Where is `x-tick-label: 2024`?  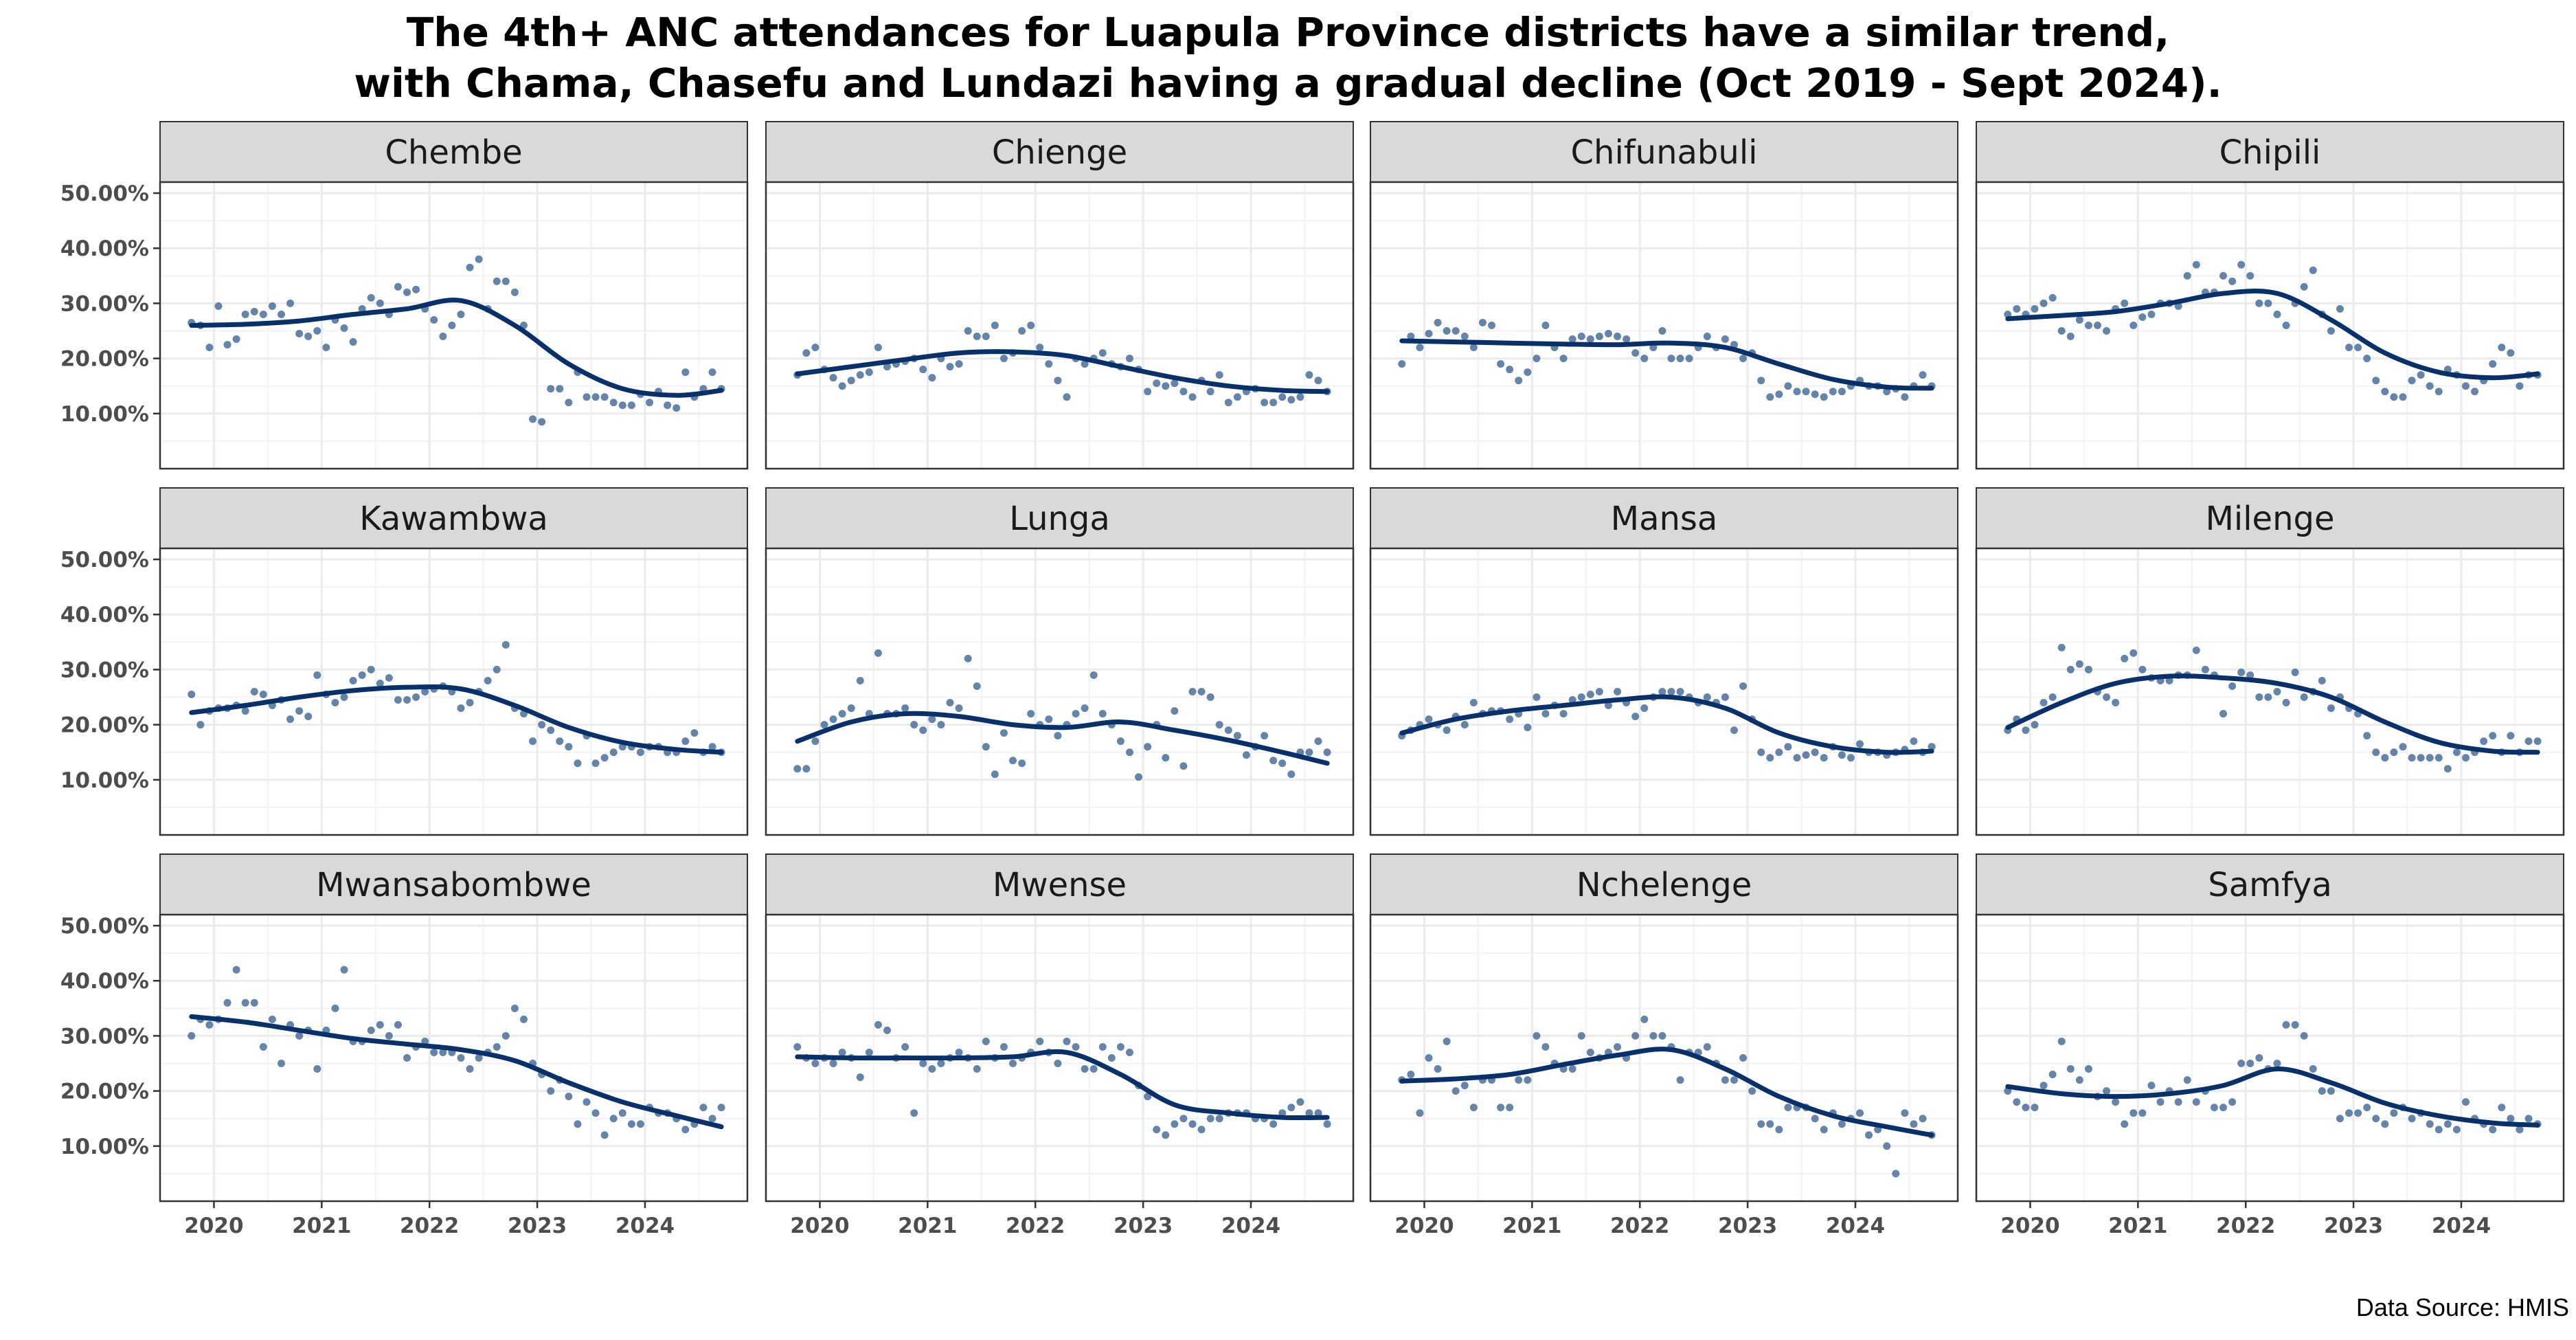 x-tick-label: 2024 is located at coordinates (2461, 1226).